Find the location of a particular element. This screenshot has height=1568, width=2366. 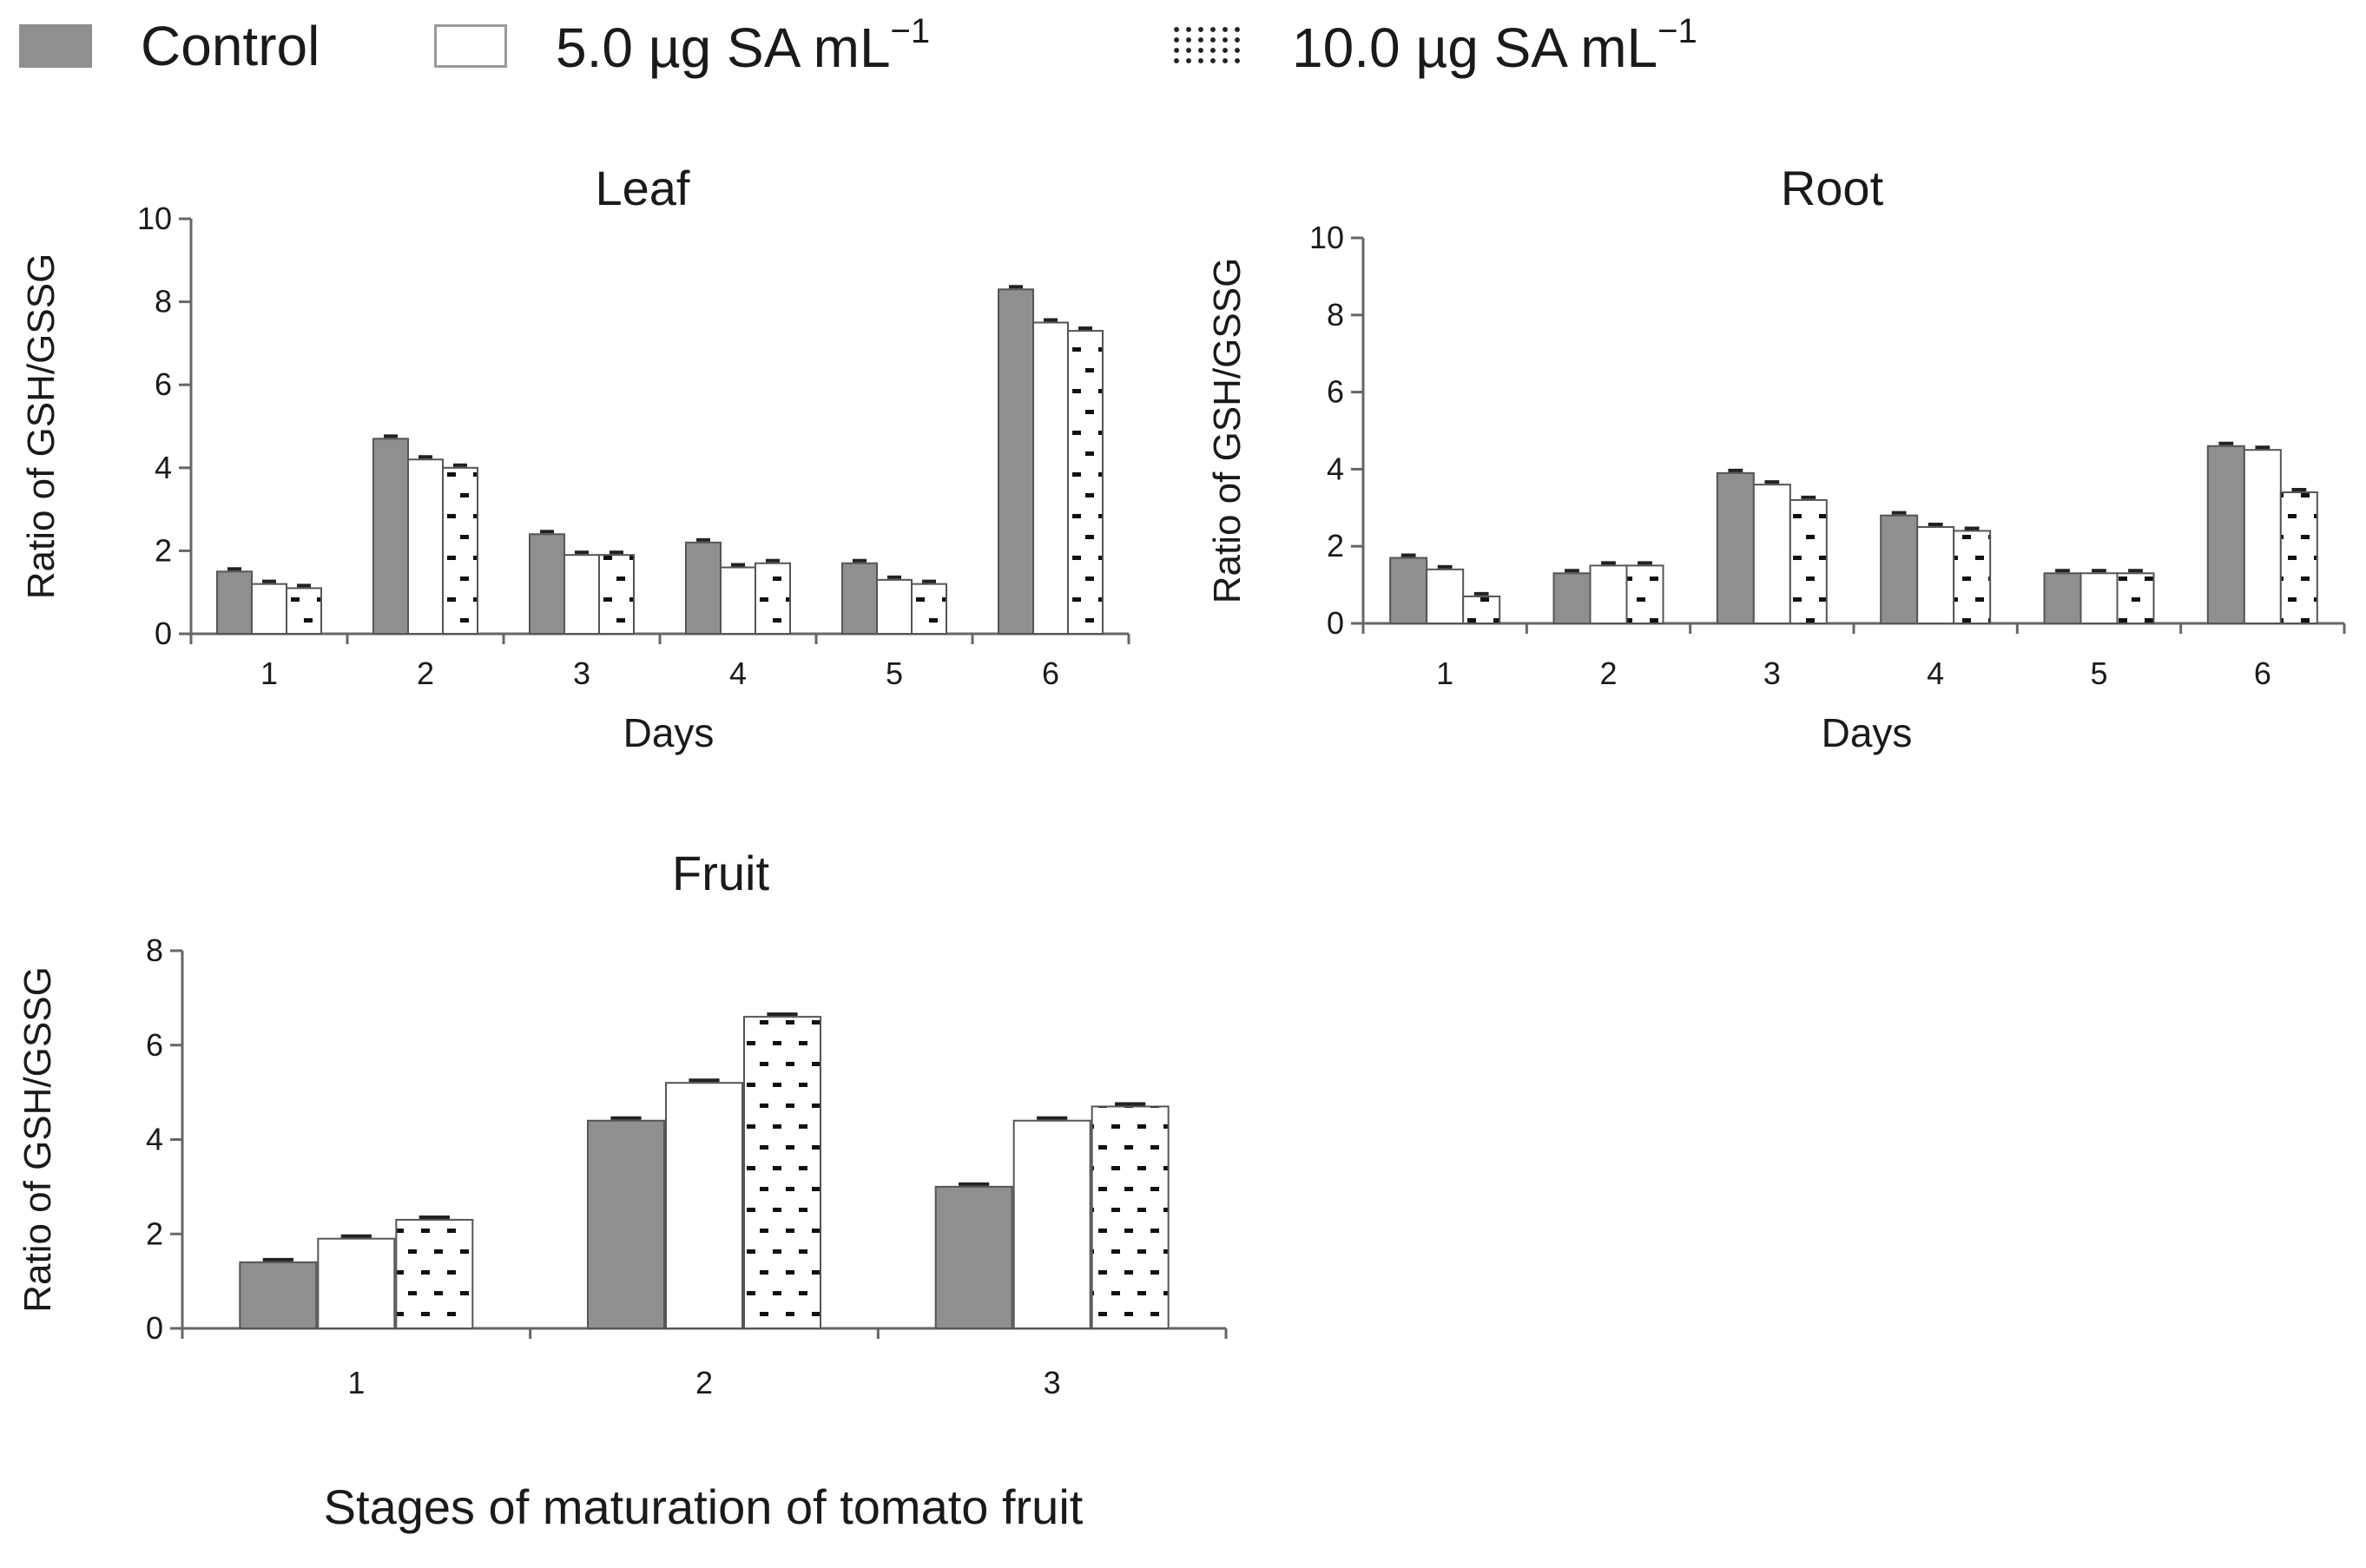

leaf-y-tick-label: 8 is located at coordinates (163, 302).